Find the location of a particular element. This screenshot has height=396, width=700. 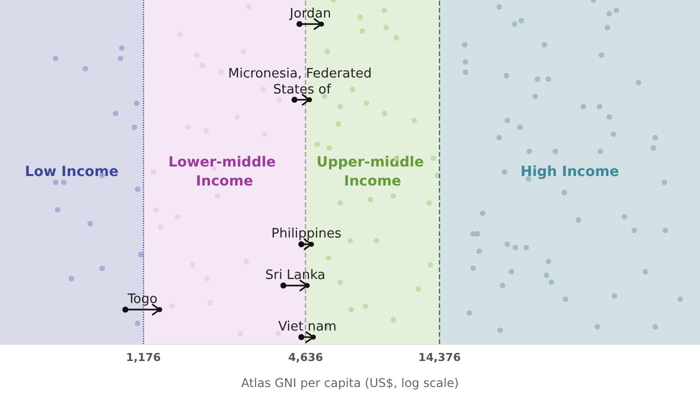

series-label: Viet nam is located at coordinates (307, 327).